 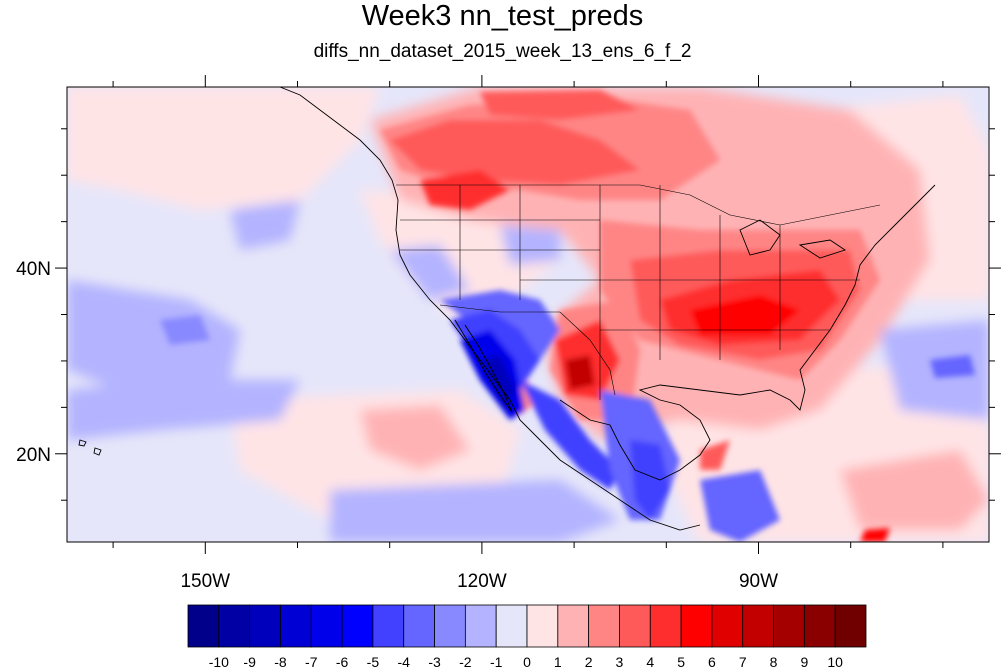 I want to click on lon-tick-label: 90W, so click(x=758, y=581).